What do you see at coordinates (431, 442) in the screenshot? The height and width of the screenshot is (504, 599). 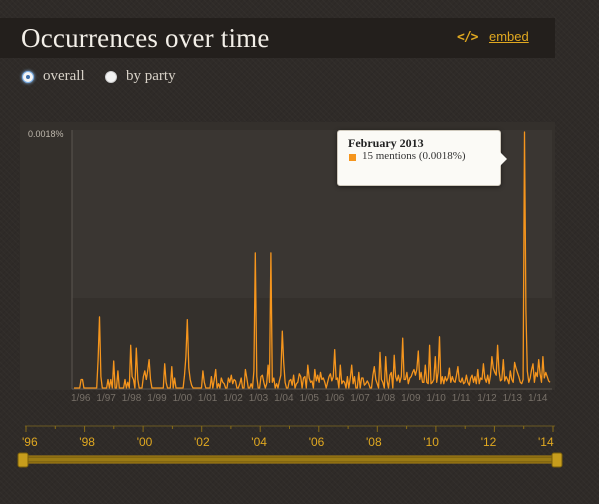 I see `timeline-year-label: '10` at bounding box center [431, 442].